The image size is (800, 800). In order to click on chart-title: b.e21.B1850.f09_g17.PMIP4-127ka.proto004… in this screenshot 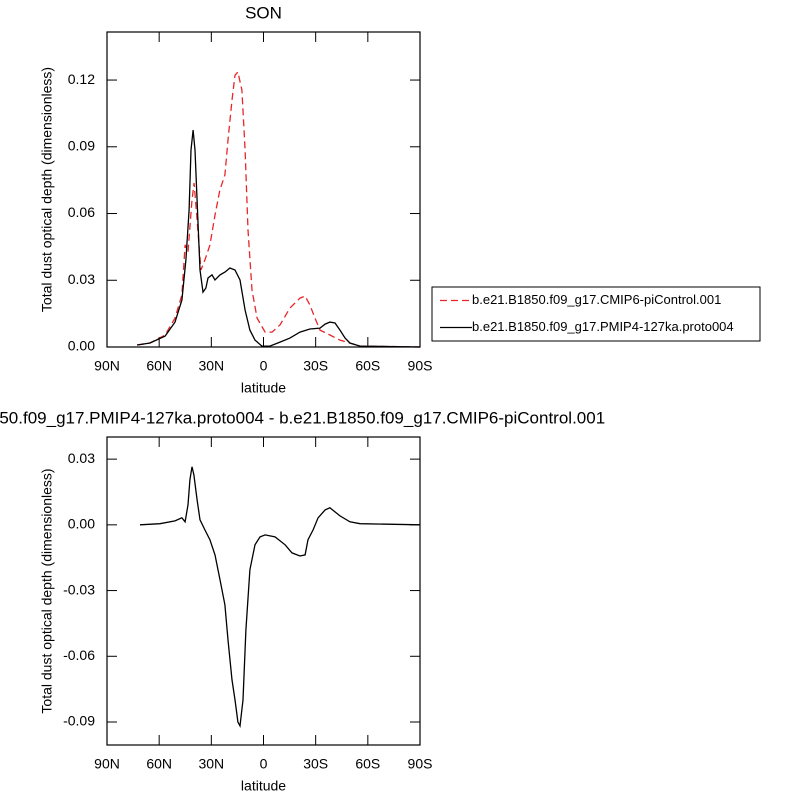, I will do `click(302, 417)`.